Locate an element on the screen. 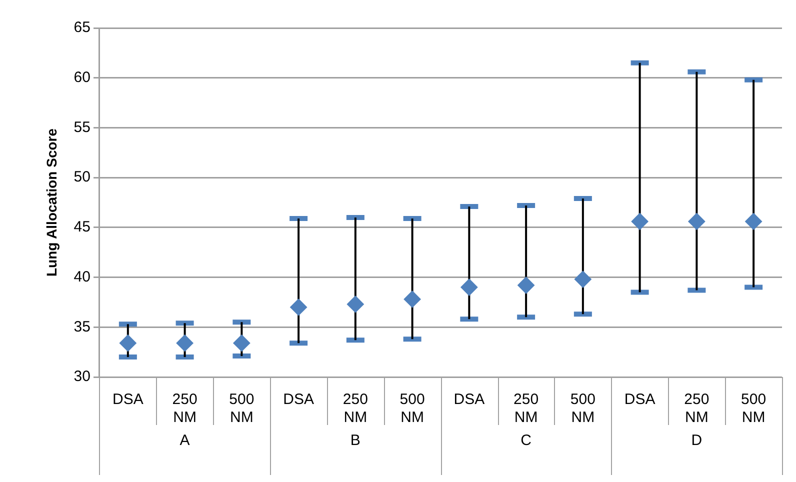 Image resolution: width=796 pixels, height=482 pixels. y-tick-label: 55 is located at coordinates (82, 127).